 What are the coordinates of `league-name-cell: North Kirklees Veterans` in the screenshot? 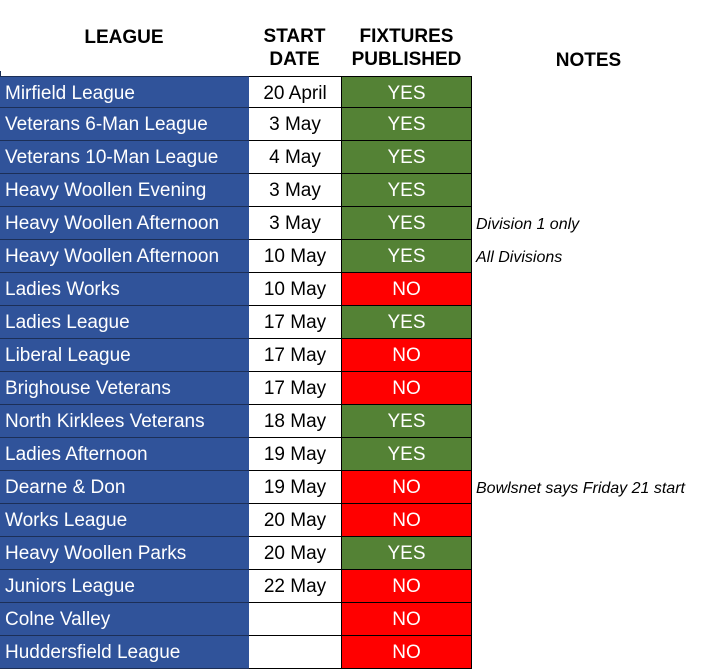 It's located at (124, 421).